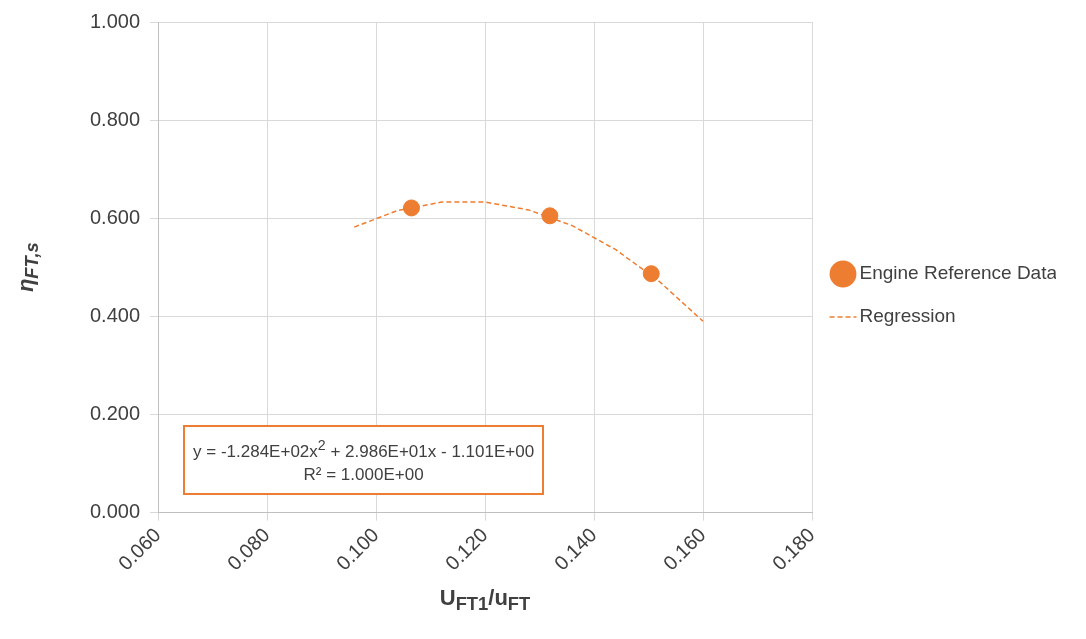 The height and width of the screenshot is (639, 1086). I want to click on y-tick-label: 0.800, so click(115, 118).